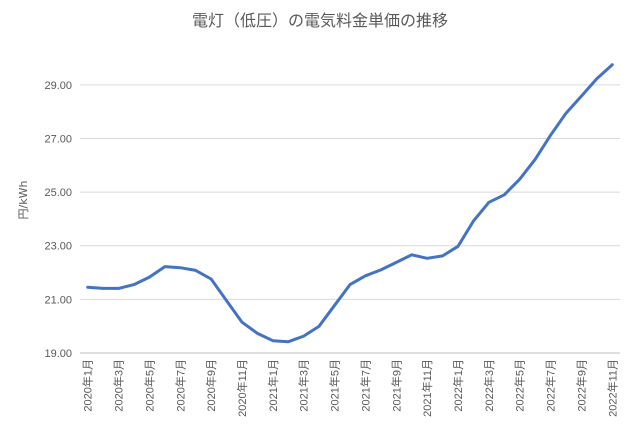  I want to click on x-tick-label: 2021年1月, so click(273, 385).